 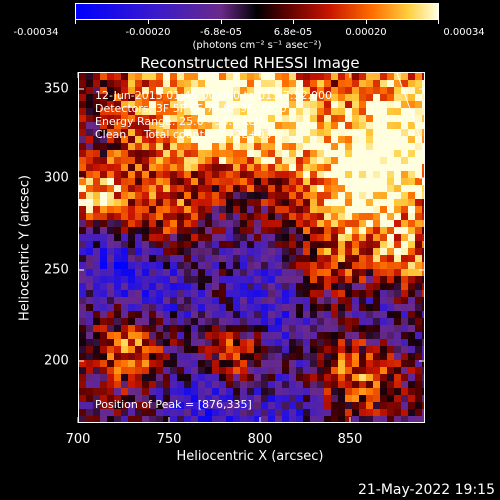 I want to click on x-tick-label: 700, so click(x=78, y=439).